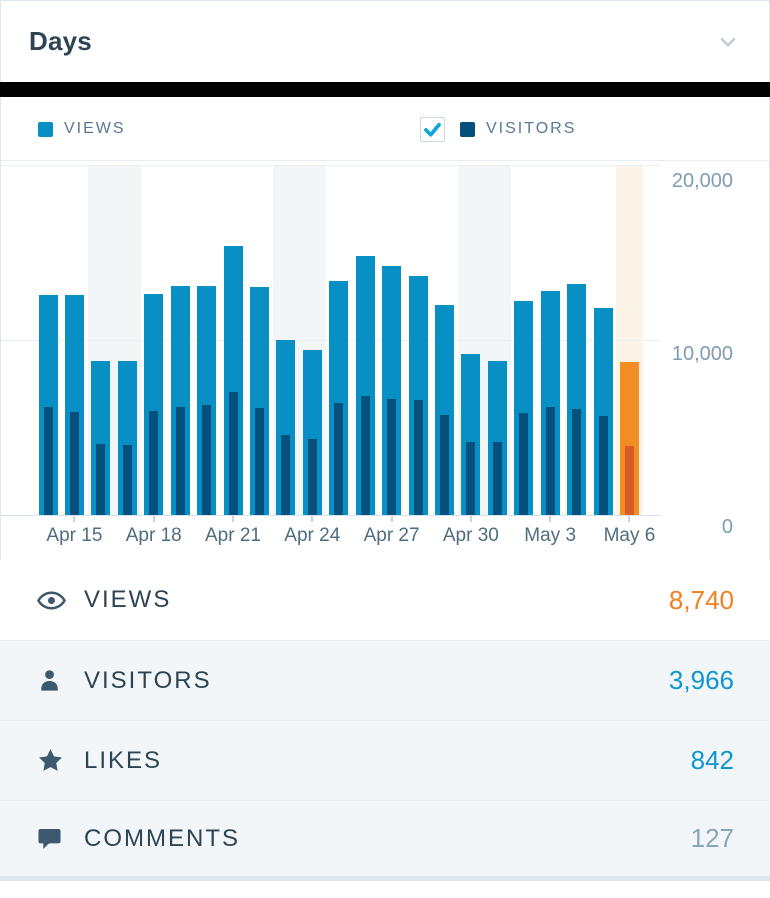 The height and width of the screenshot is (898, 770). I want to click on period-title: Days, so click(60, 41).